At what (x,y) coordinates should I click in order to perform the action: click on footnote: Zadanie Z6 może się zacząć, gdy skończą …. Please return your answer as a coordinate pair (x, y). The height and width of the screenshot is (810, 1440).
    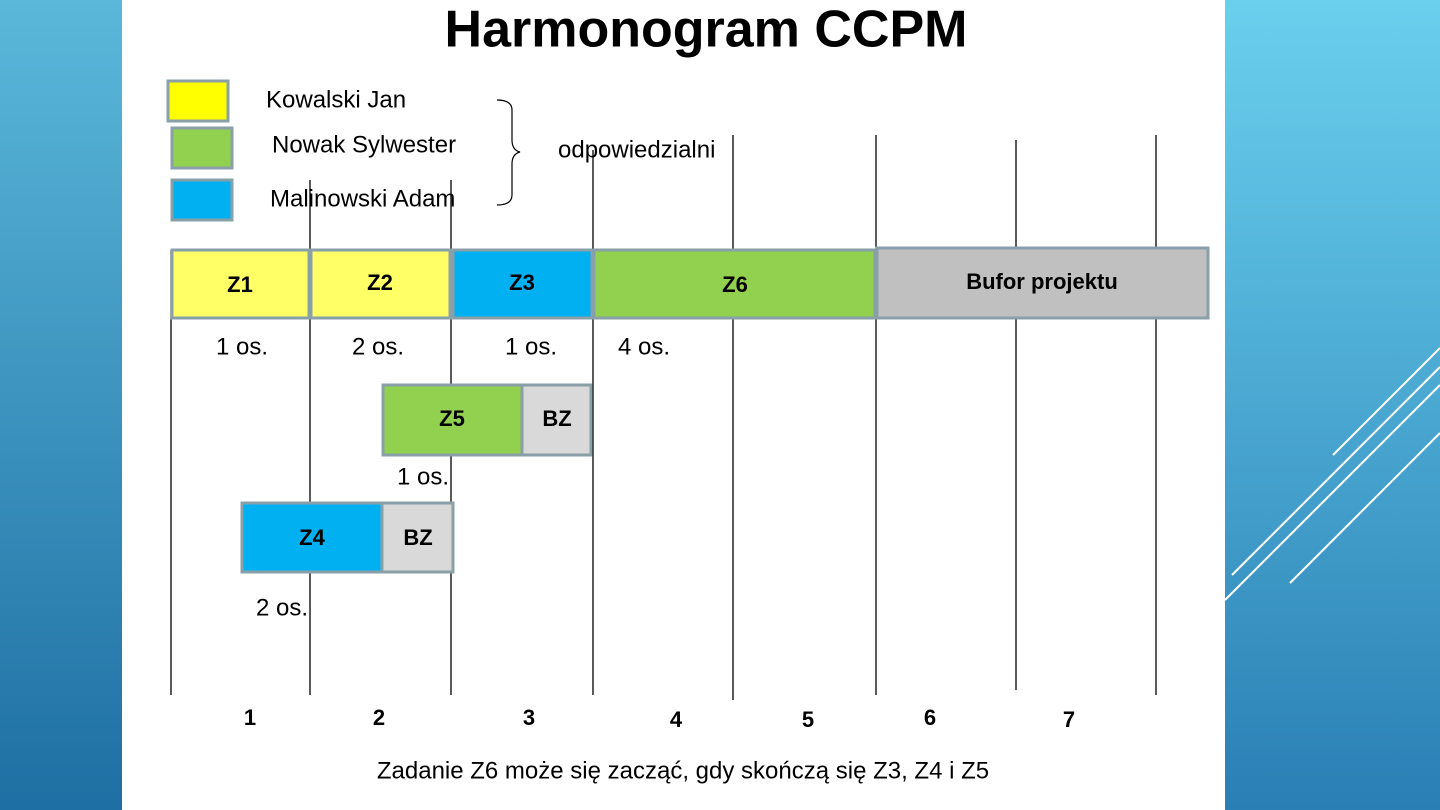
    Looking at the image, I should click on (683, 770).